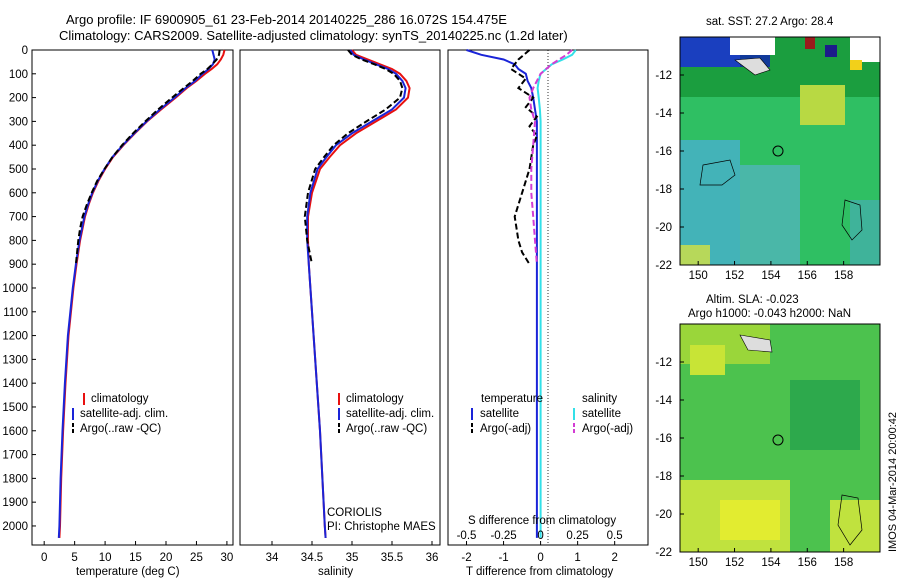 This screenshot has height=580, width=900. I want to click on salinity-axis-label: salinity, so click(335, 572).